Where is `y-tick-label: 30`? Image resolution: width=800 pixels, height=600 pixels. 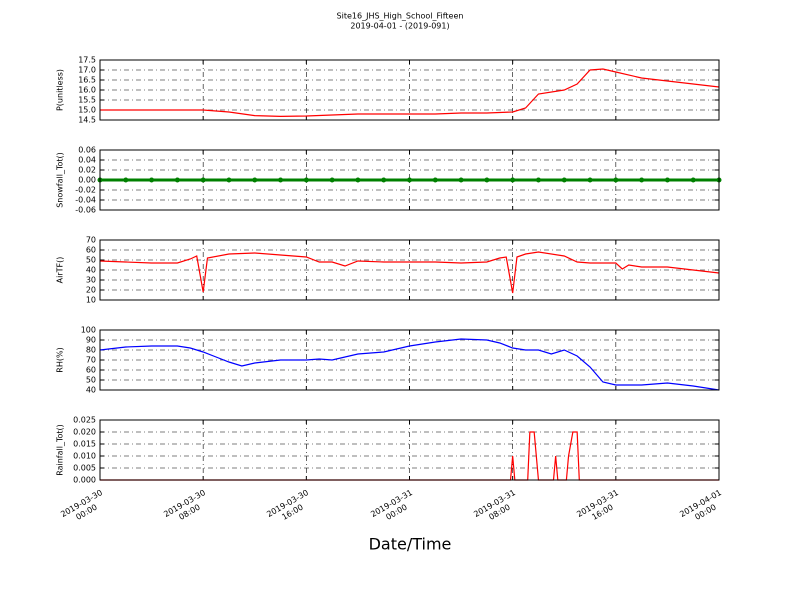
y-tick-label: 30 is located at coordinates (91, 280).